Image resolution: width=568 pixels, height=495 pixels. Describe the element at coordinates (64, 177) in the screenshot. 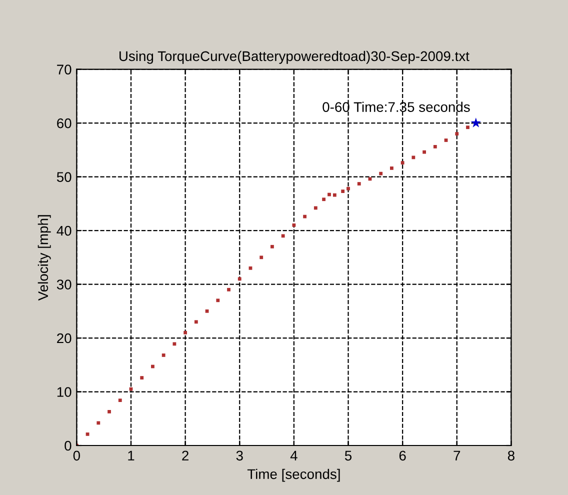

I see `y-tick-label: 50` at that location.